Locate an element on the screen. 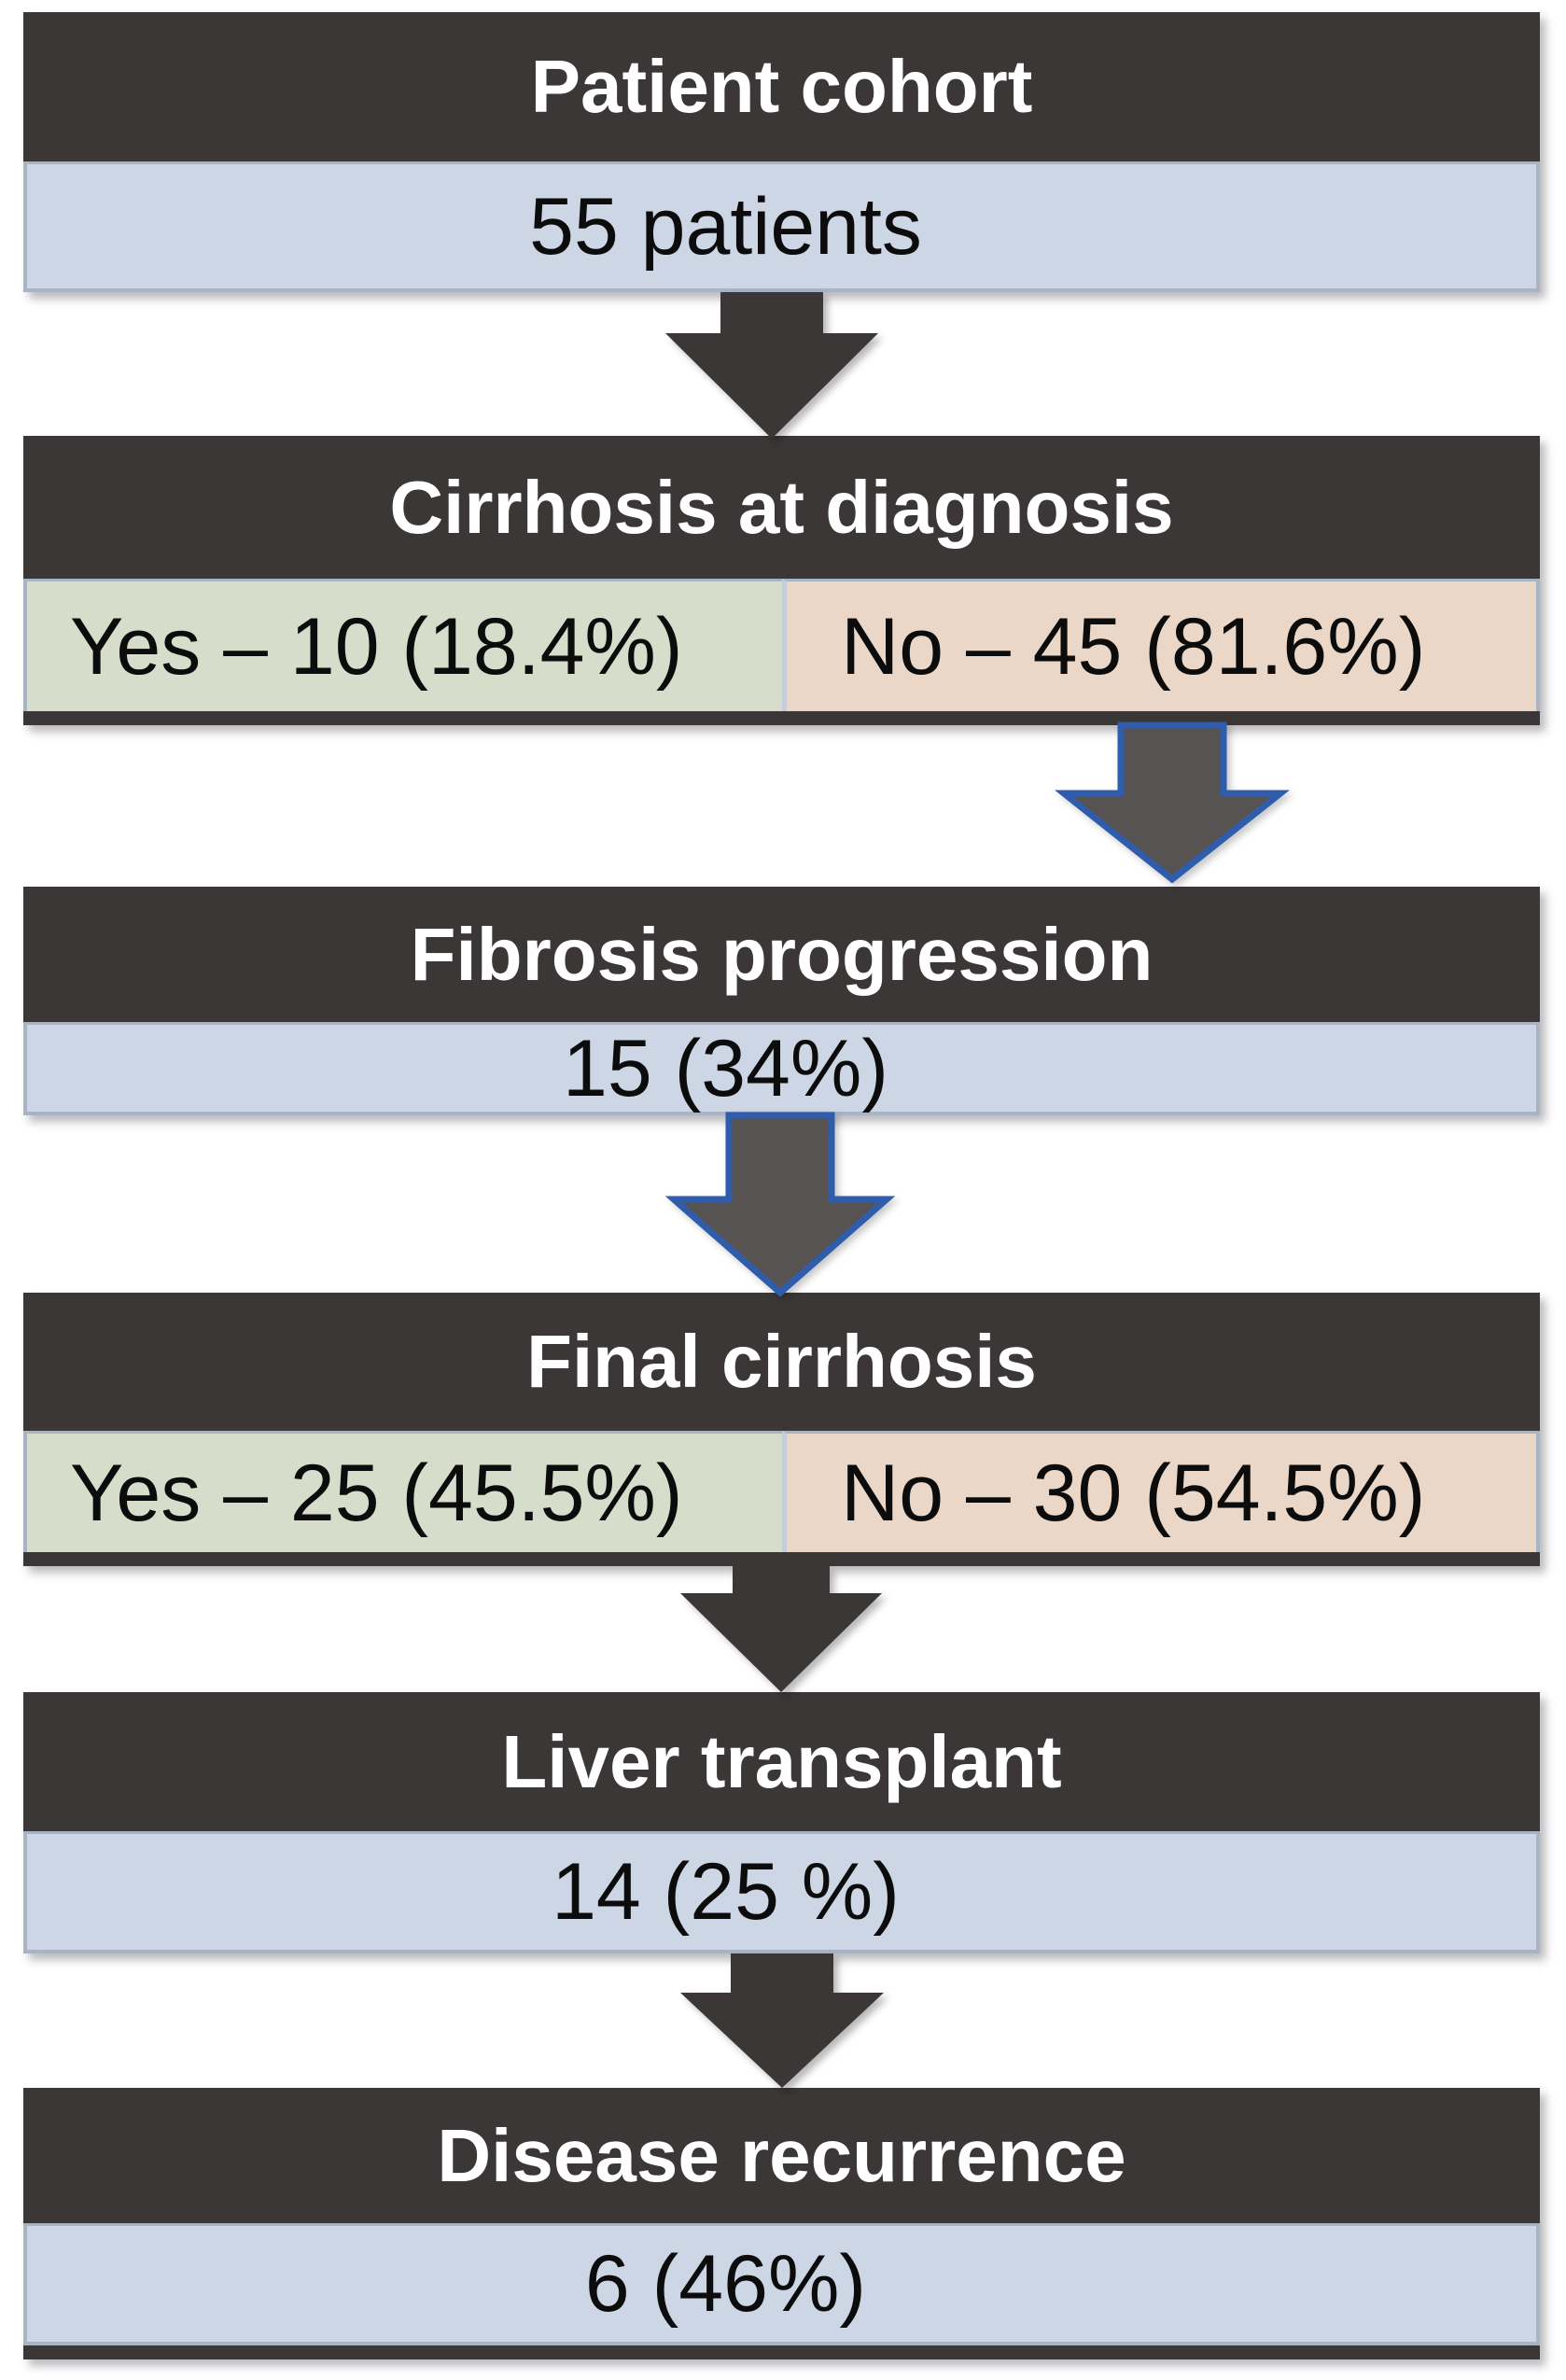 Image resolution: width=1566 pixels, height=2380 pixels. step-title: Patient cohort is located at coordinates (781, 86).